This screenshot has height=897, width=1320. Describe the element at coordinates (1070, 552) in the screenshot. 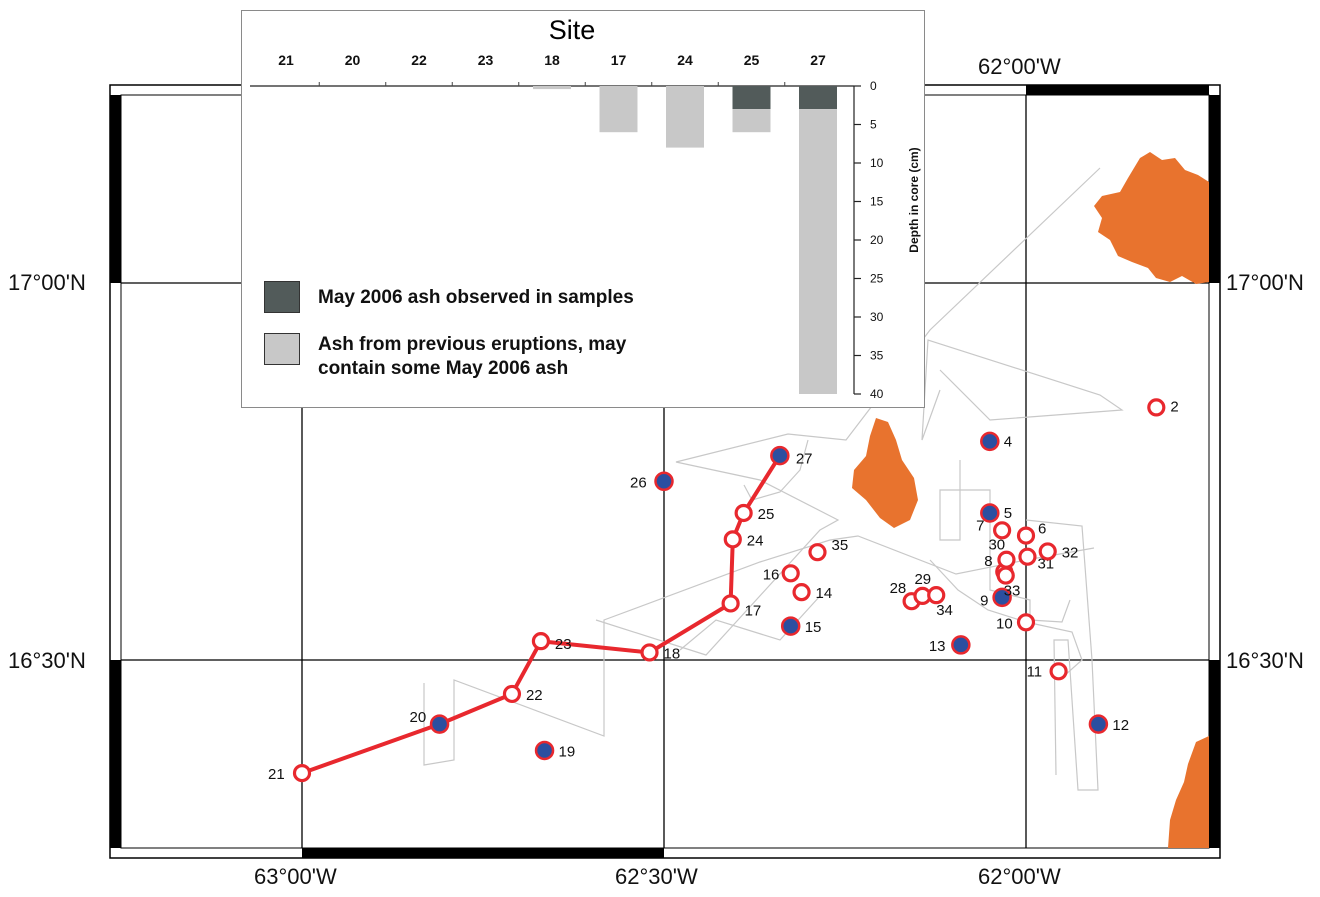

I see `station-label: 32` at that location.